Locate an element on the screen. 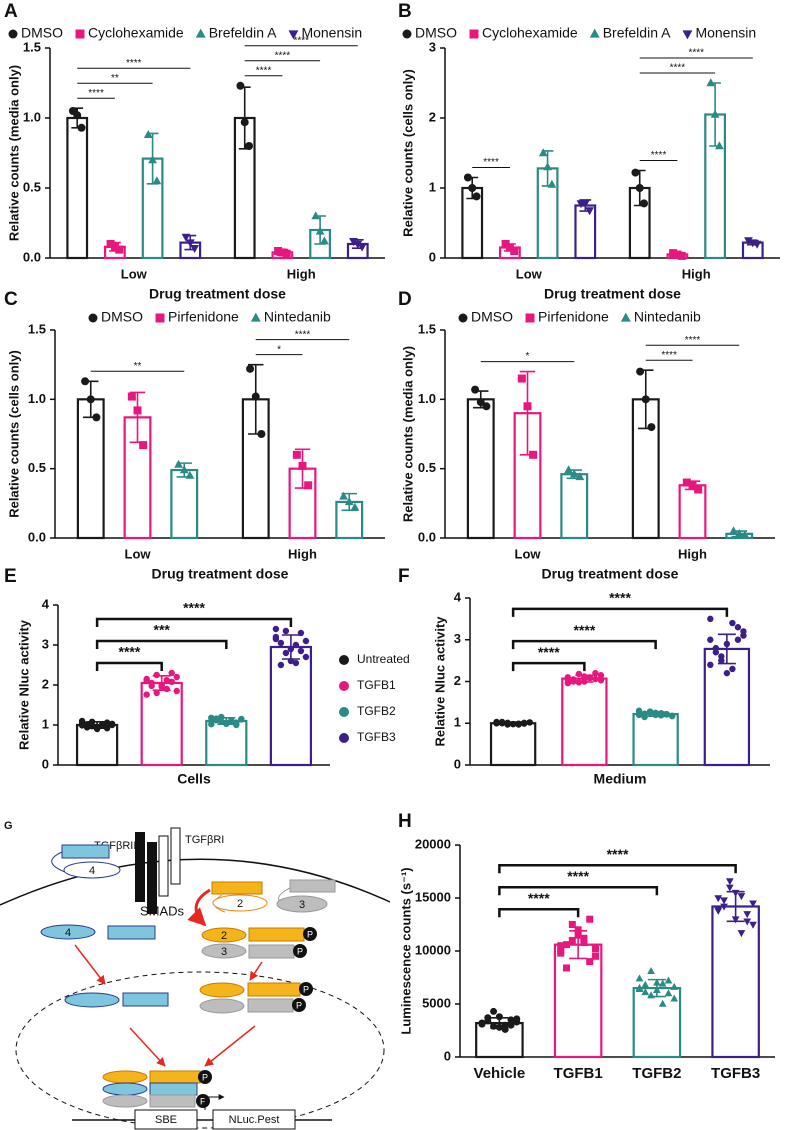 The image size is (789, 1130). y-tick-label: 5000 is located at coordinates (436, 1002).